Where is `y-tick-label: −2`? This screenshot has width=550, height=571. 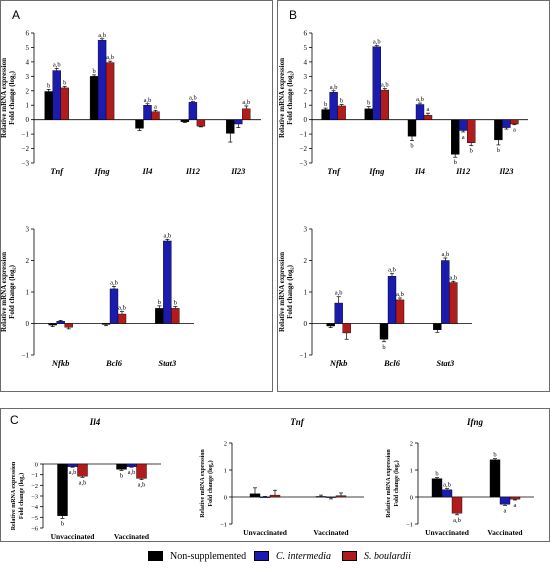
y-tick-label: −2 is located at coordinates (304, 149).